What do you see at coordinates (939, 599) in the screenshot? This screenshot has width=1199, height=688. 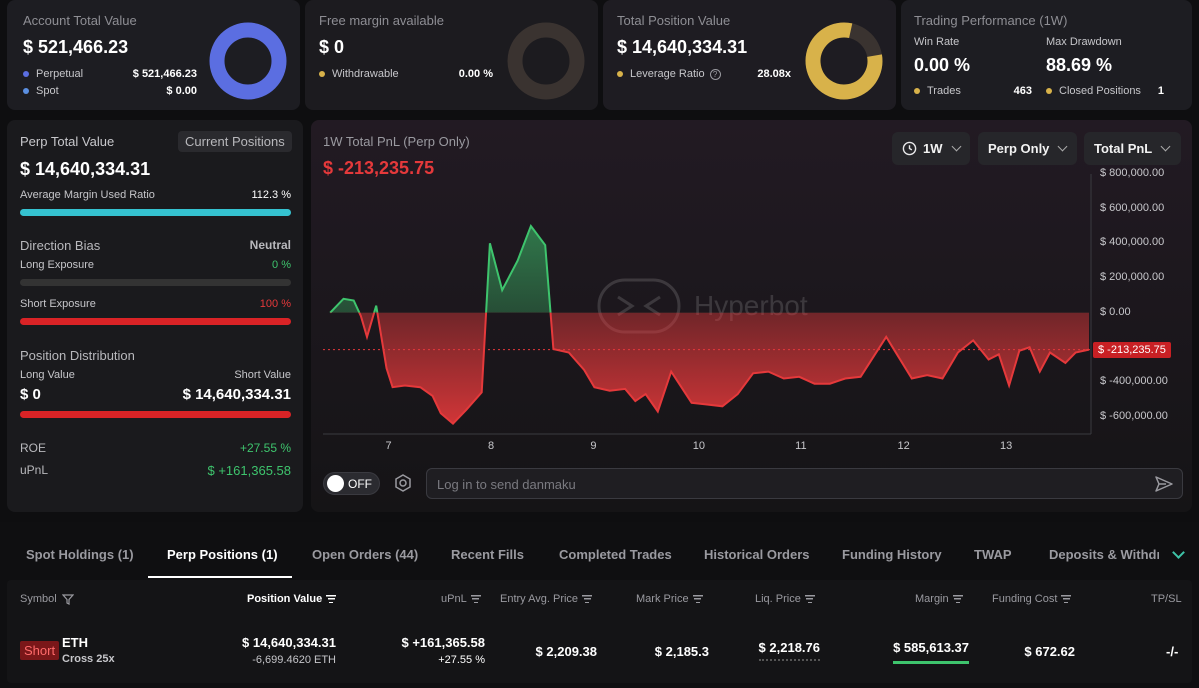 I see `th-margin: Margin` at bounding box center [939, 599].